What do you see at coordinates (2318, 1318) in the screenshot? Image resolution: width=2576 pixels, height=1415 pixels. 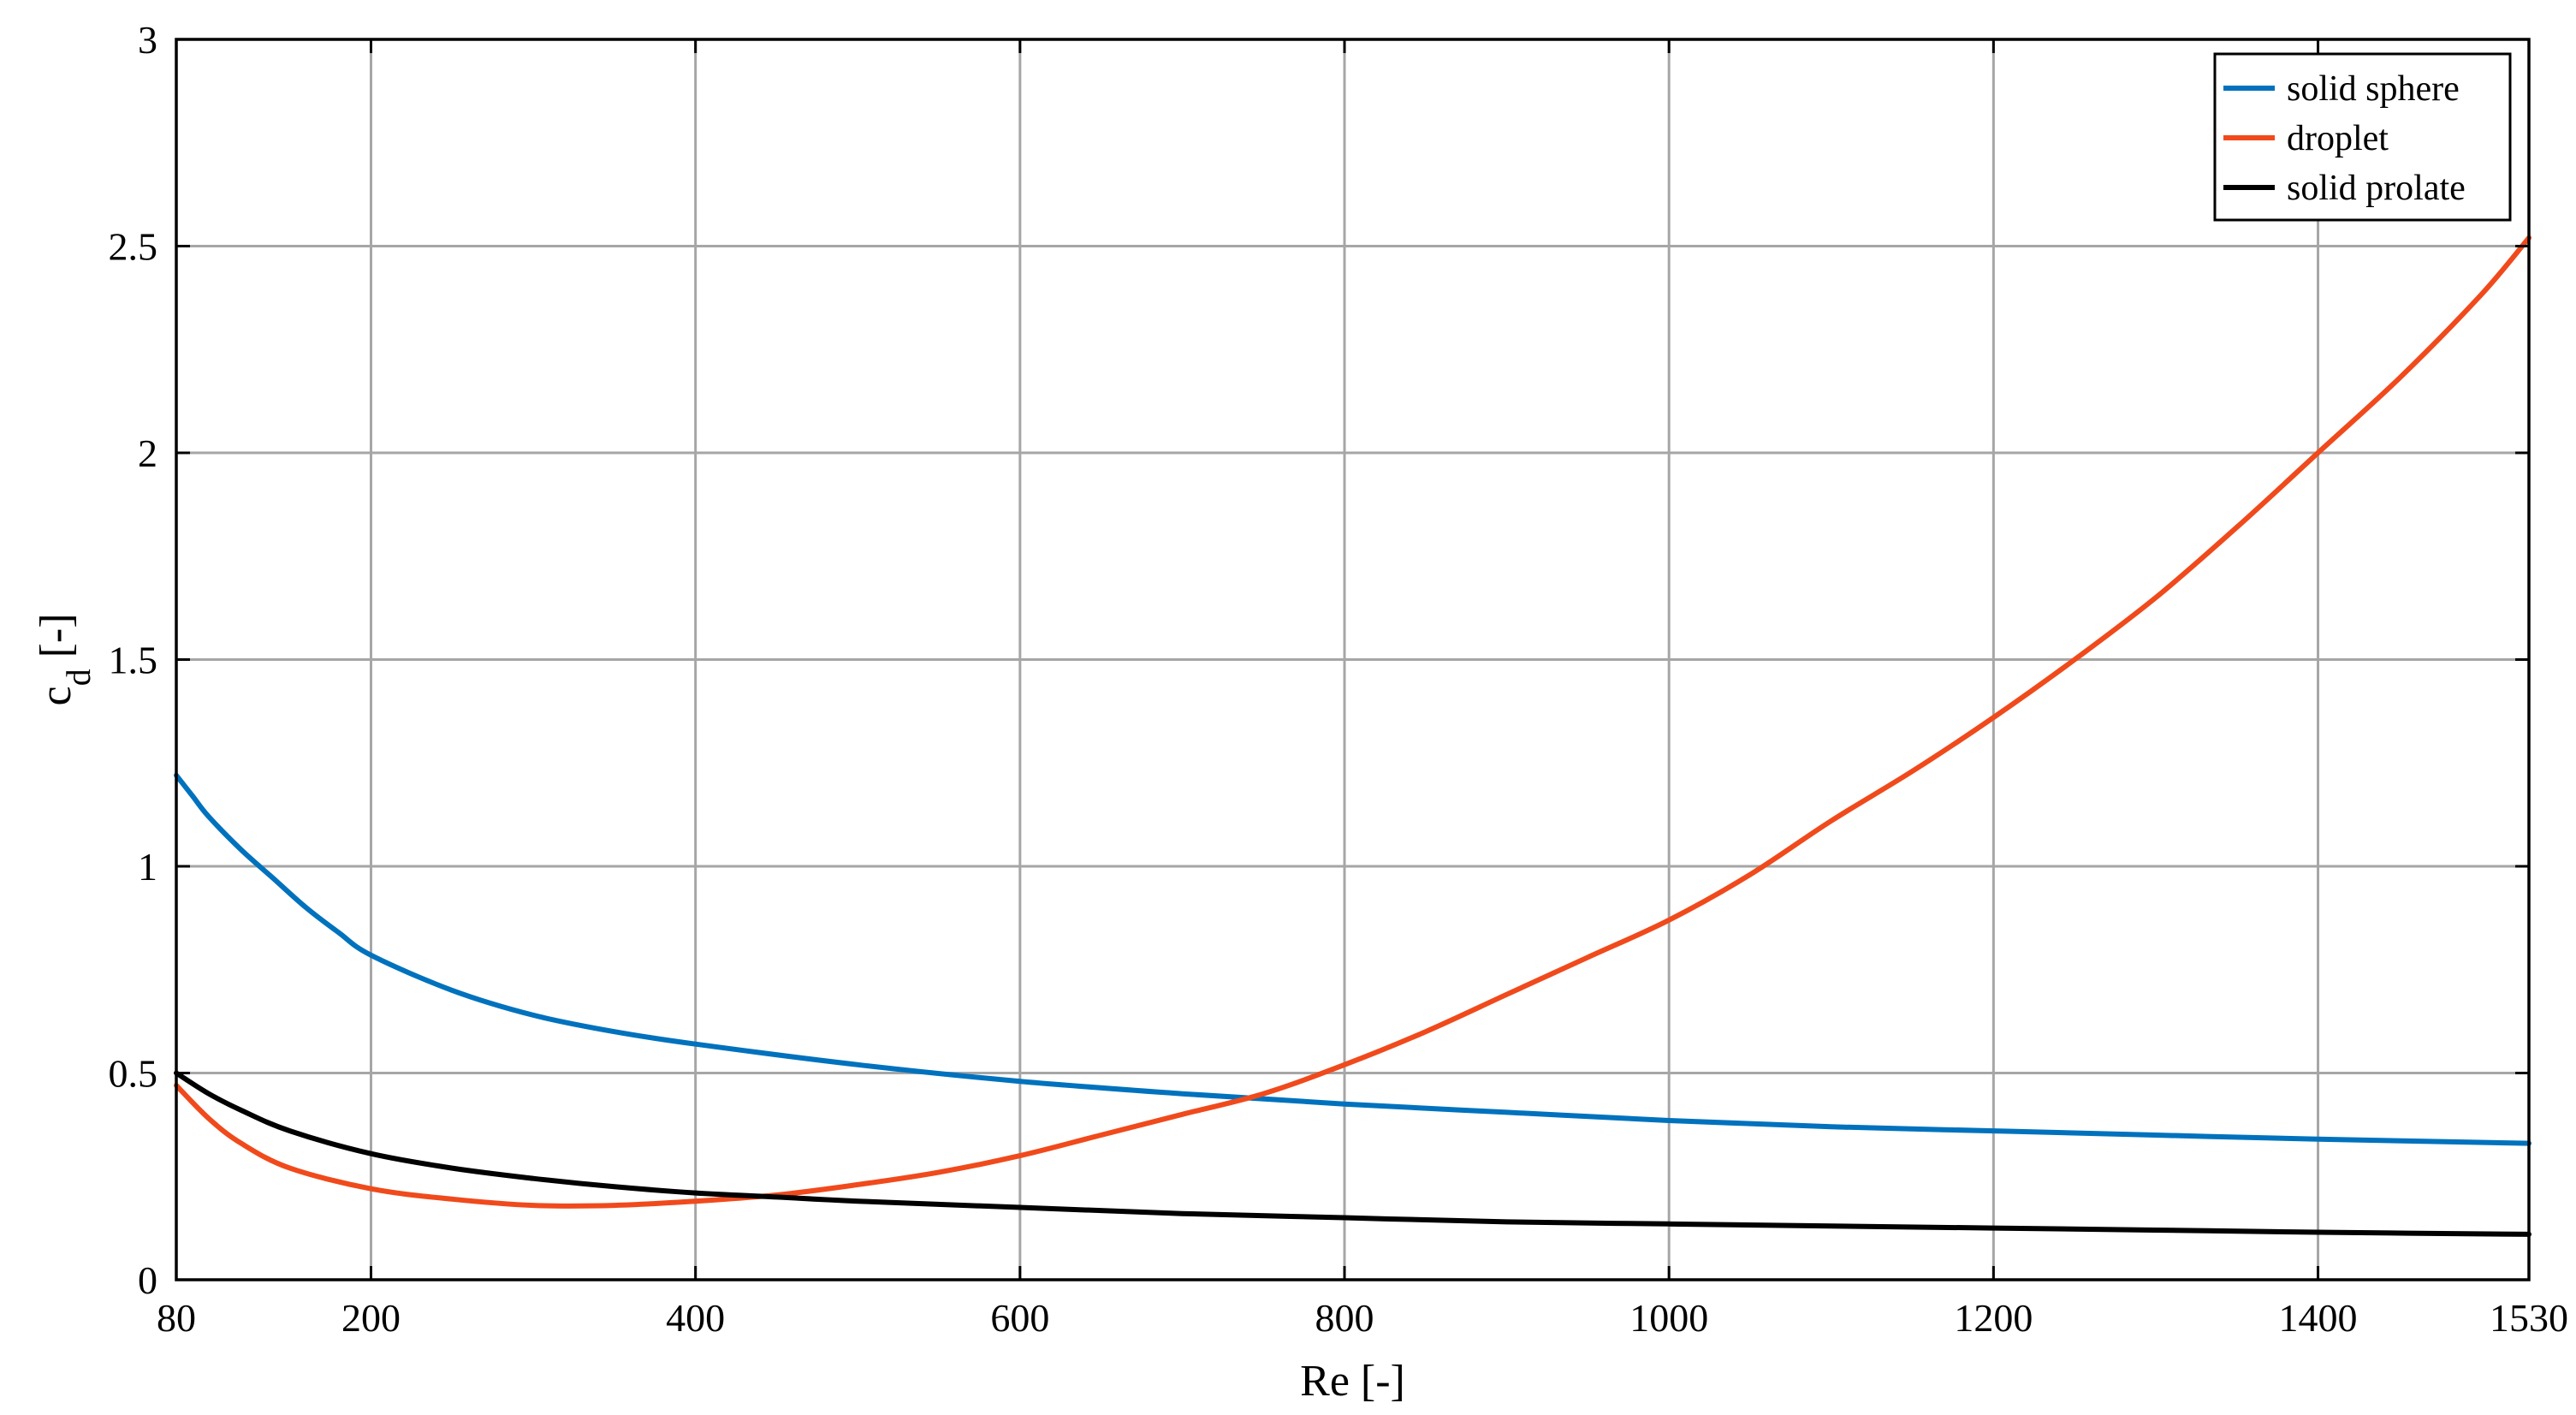 I see `x-tick-label: 1400` at bounding box center [2318, 1318].